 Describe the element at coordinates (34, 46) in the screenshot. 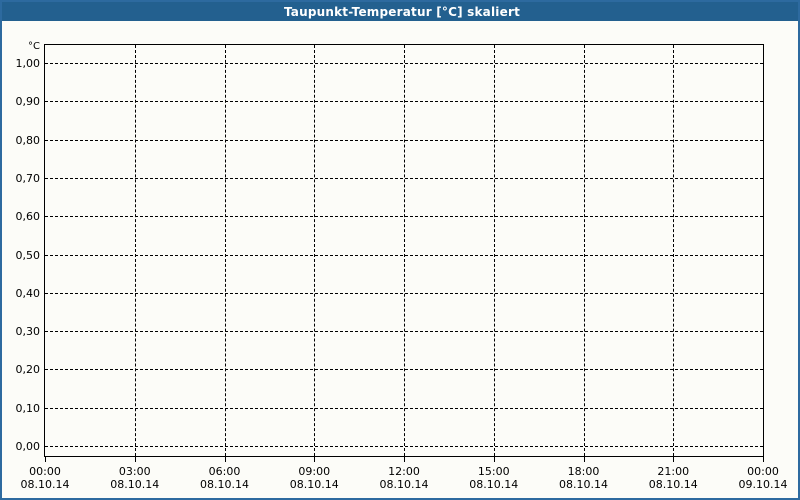

I see `y-axis-unit-label: °C` at that location.